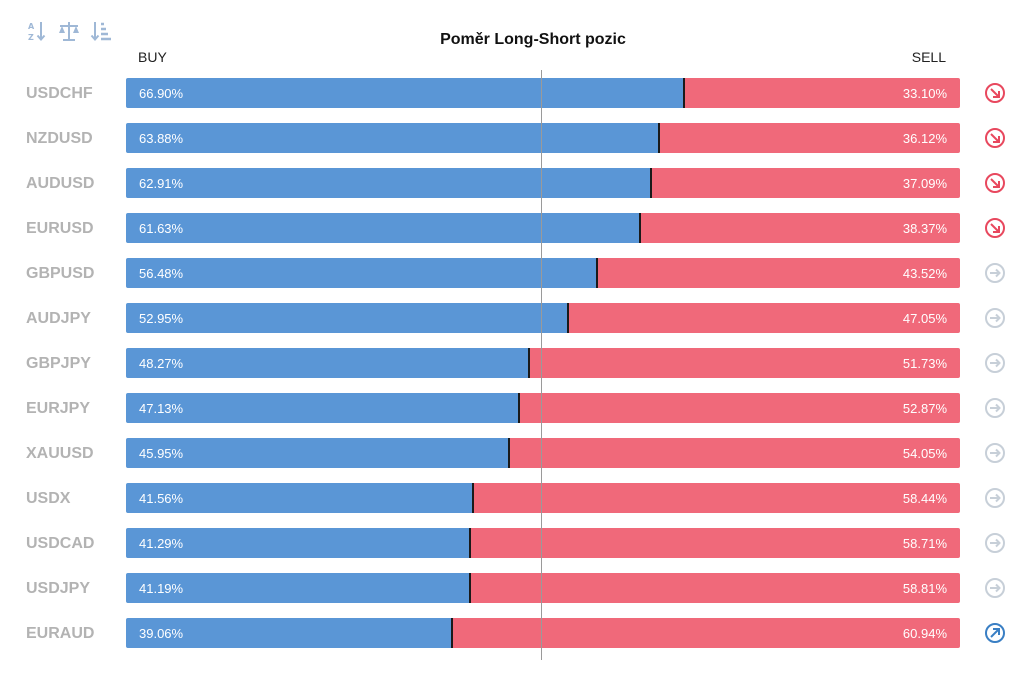 The image size is (1033, 687). What do you see at coordinates (161, 228) in the screenshot?
I see `buy-percent-label: 61.63%` at bounding box center [161, 228].